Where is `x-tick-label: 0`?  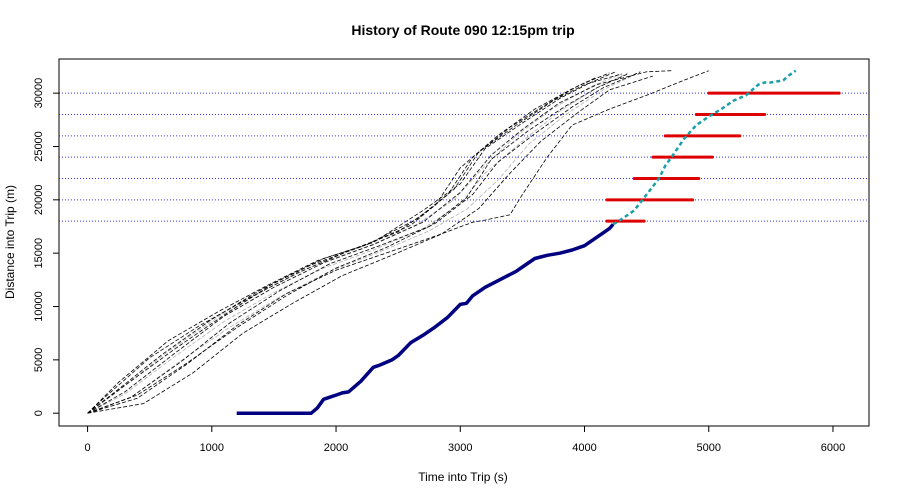 x-tick-label: 0 is located at coordinates (88, 448).